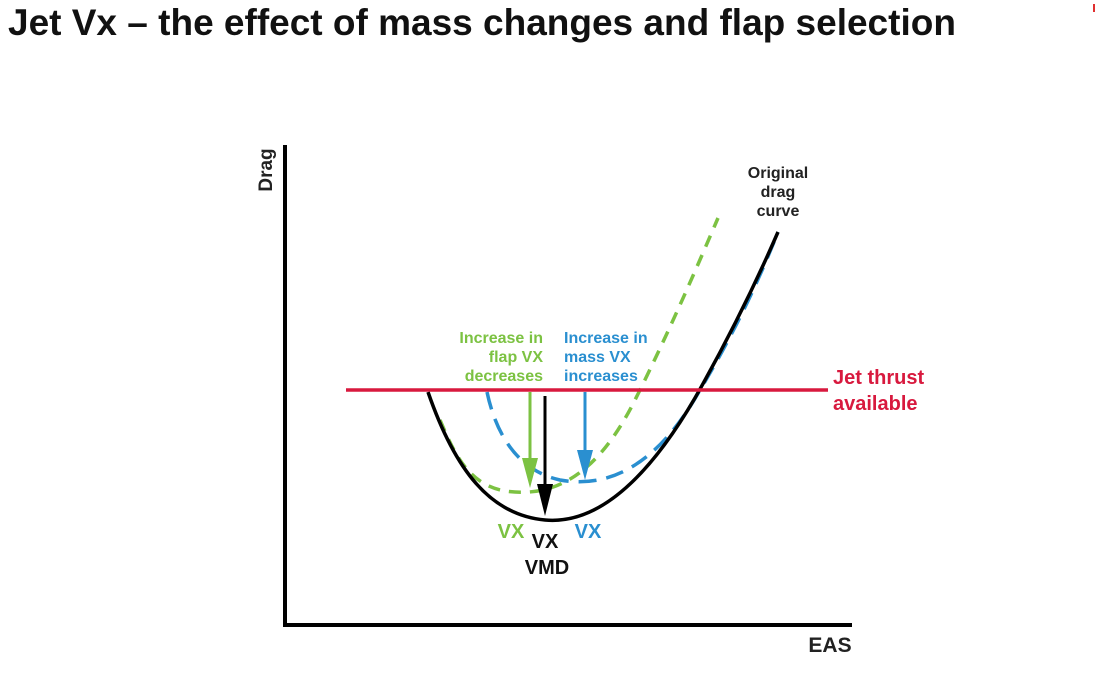  What do you see at coordinates (530, 473) in the screenshot?
I see `flap-vx-arrowhead` at bounding box center [530, 473].